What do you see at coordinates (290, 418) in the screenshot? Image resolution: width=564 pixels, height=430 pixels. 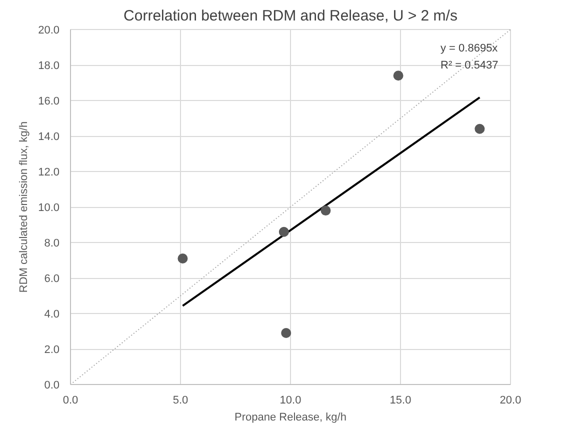 I see `x-axis-title: Propane Release, kg/h` at bounding box center [290, 418].